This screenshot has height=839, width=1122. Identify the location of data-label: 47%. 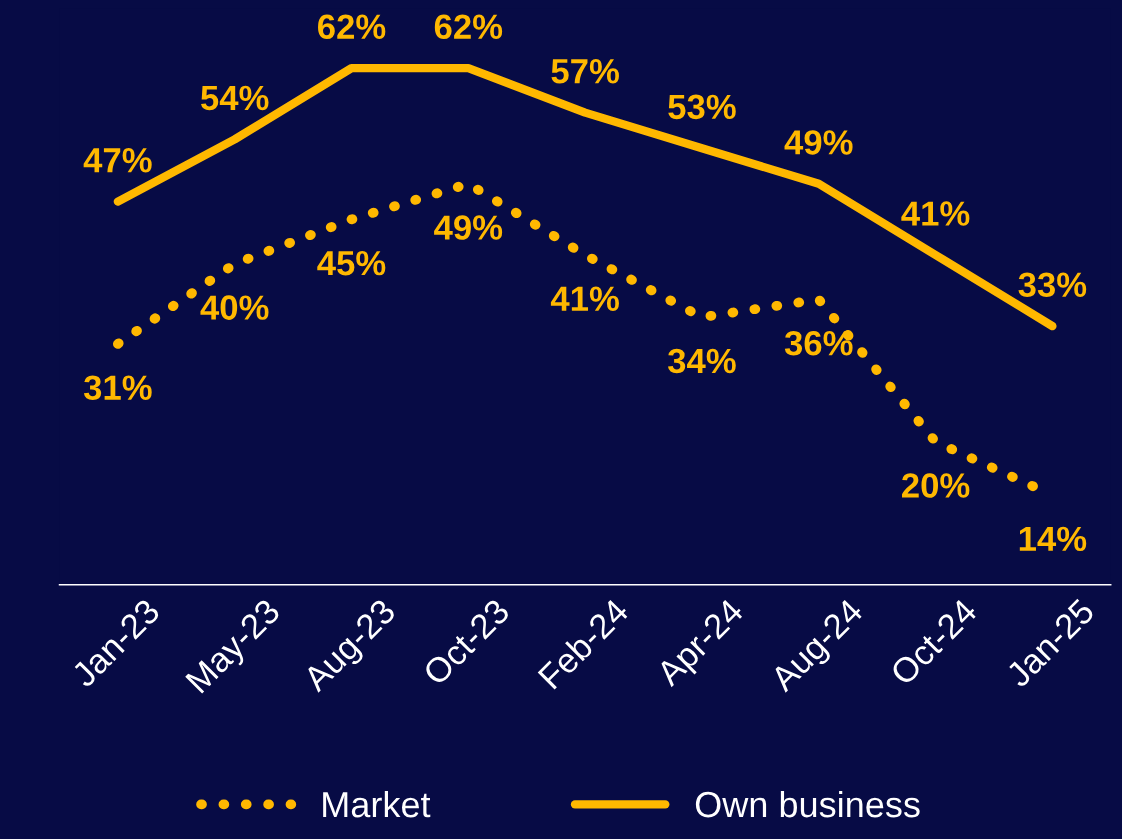
(117, 160).